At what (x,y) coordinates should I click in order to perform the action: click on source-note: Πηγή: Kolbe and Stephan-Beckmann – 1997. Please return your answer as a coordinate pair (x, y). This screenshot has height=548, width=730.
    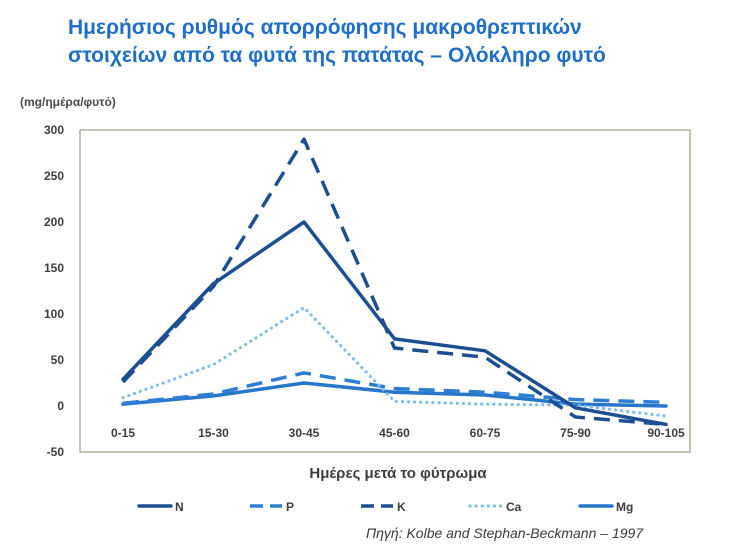
    Looking at the image, I should click on (505, 533).